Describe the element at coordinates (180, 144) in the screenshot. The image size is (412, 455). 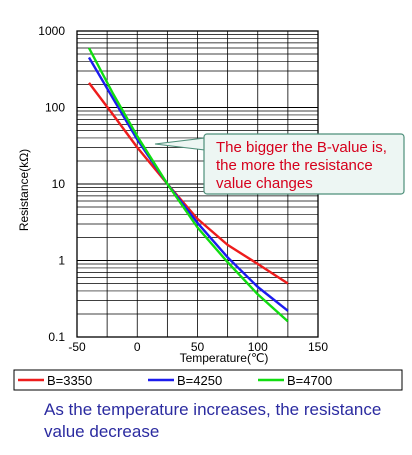
I see `annotation-pointer` at that location.